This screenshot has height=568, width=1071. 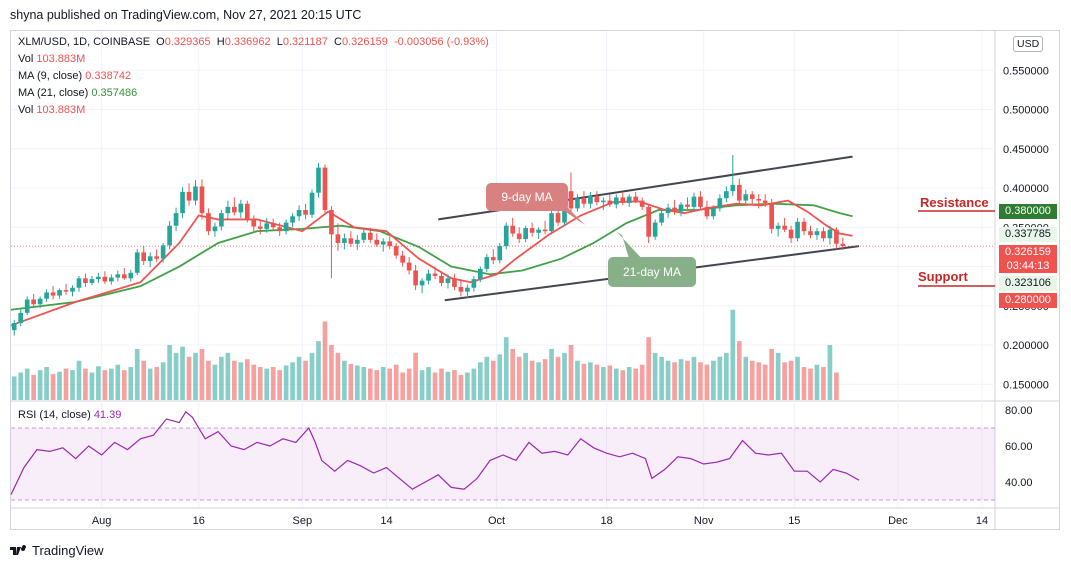 I want to click on legend-vol: Vol 103.883M, so click(x=51, y=59).